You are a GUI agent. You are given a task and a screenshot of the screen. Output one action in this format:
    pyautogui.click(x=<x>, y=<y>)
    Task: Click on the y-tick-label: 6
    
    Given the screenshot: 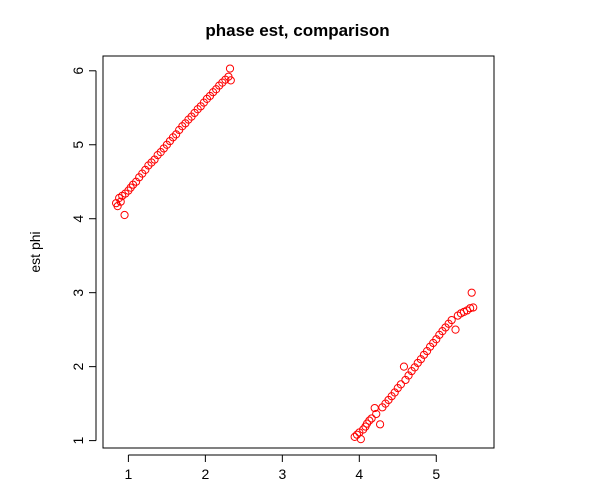 What is the action you would take?
    pyautogui.click(x=78, y=71)
    